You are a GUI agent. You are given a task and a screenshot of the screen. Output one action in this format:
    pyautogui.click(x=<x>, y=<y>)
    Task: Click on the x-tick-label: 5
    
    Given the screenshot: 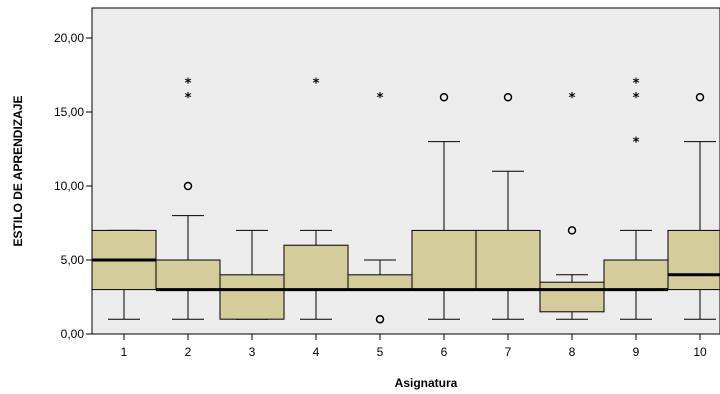 What is the action you would take?
    pyautogui.click(x=380, y=352)
    